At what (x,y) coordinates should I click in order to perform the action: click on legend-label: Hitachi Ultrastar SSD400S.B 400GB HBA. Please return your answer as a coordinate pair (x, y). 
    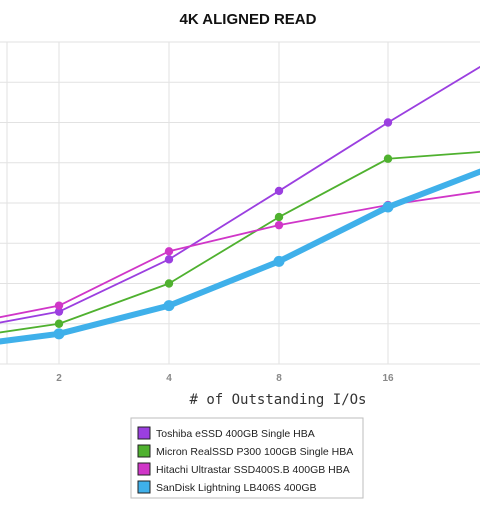
    Looking at the image, I should click on (253, 470).